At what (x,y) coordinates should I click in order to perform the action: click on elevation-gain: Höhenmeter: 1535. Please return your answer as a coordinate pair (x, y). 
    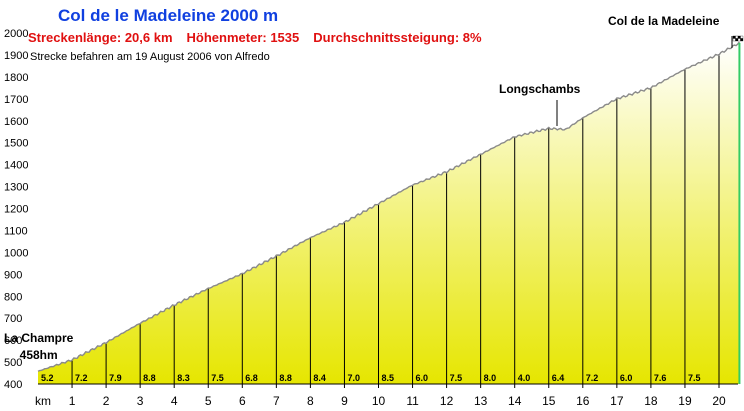
    Looking at the image, I should click on (243, 37).